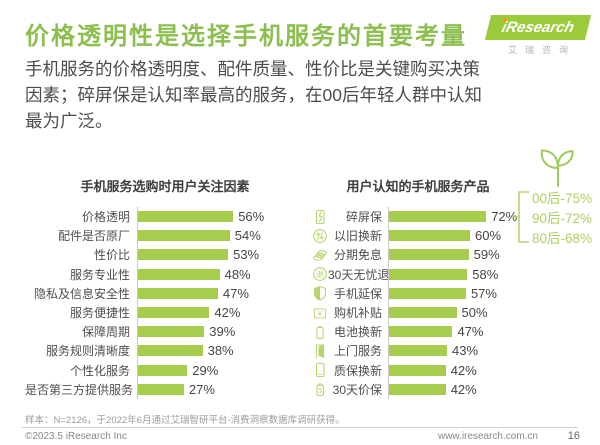  What do you see at coordinates (320, 351) in the screenshot?
I see `door-to-door-service-icon` at bounding box center [320, 351].